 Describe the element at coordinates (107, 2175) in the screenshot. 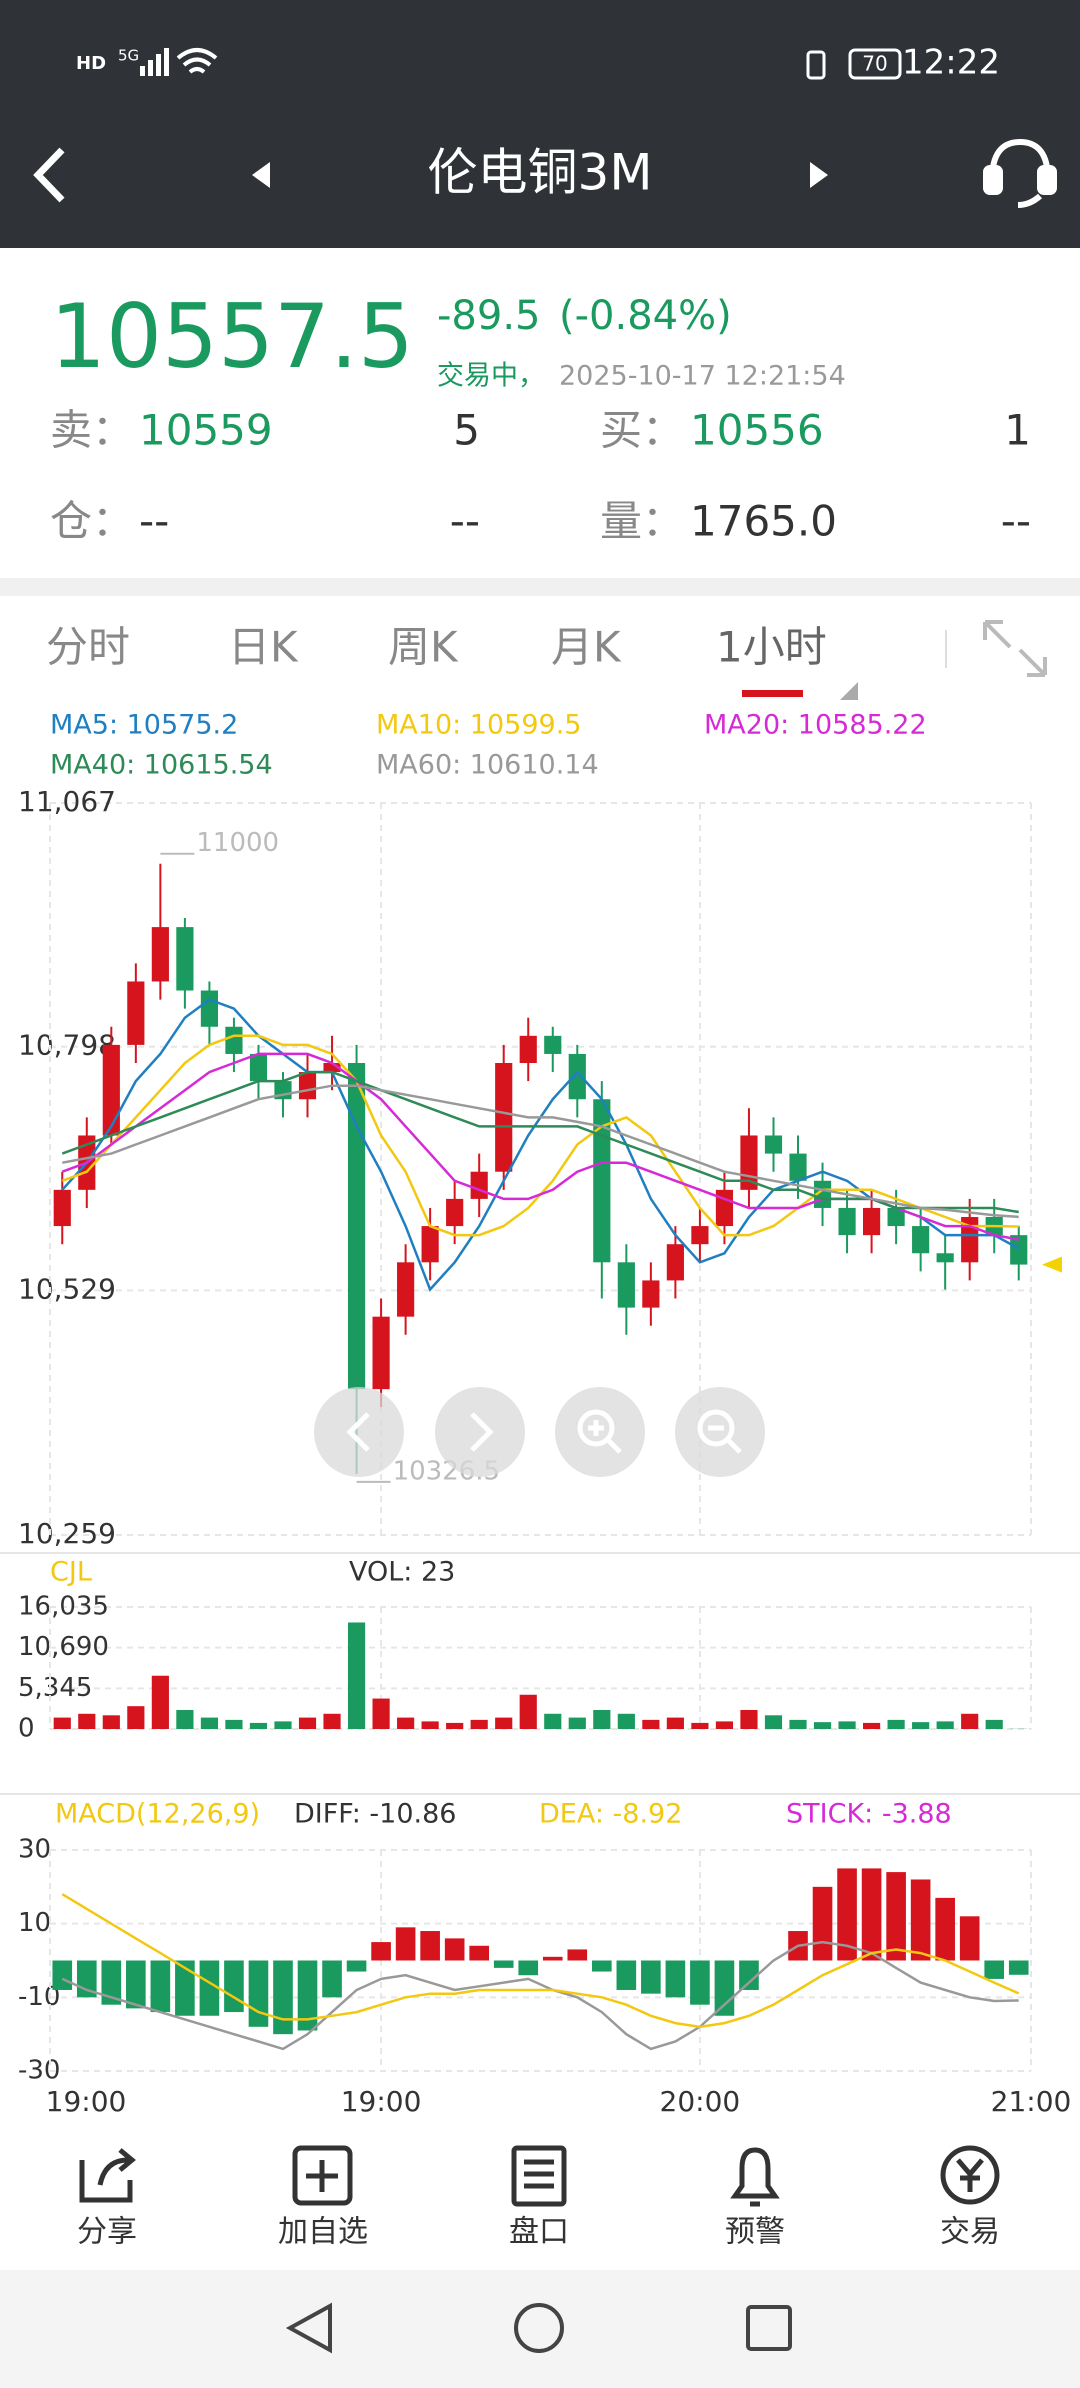

I see `share-icon` at that location.